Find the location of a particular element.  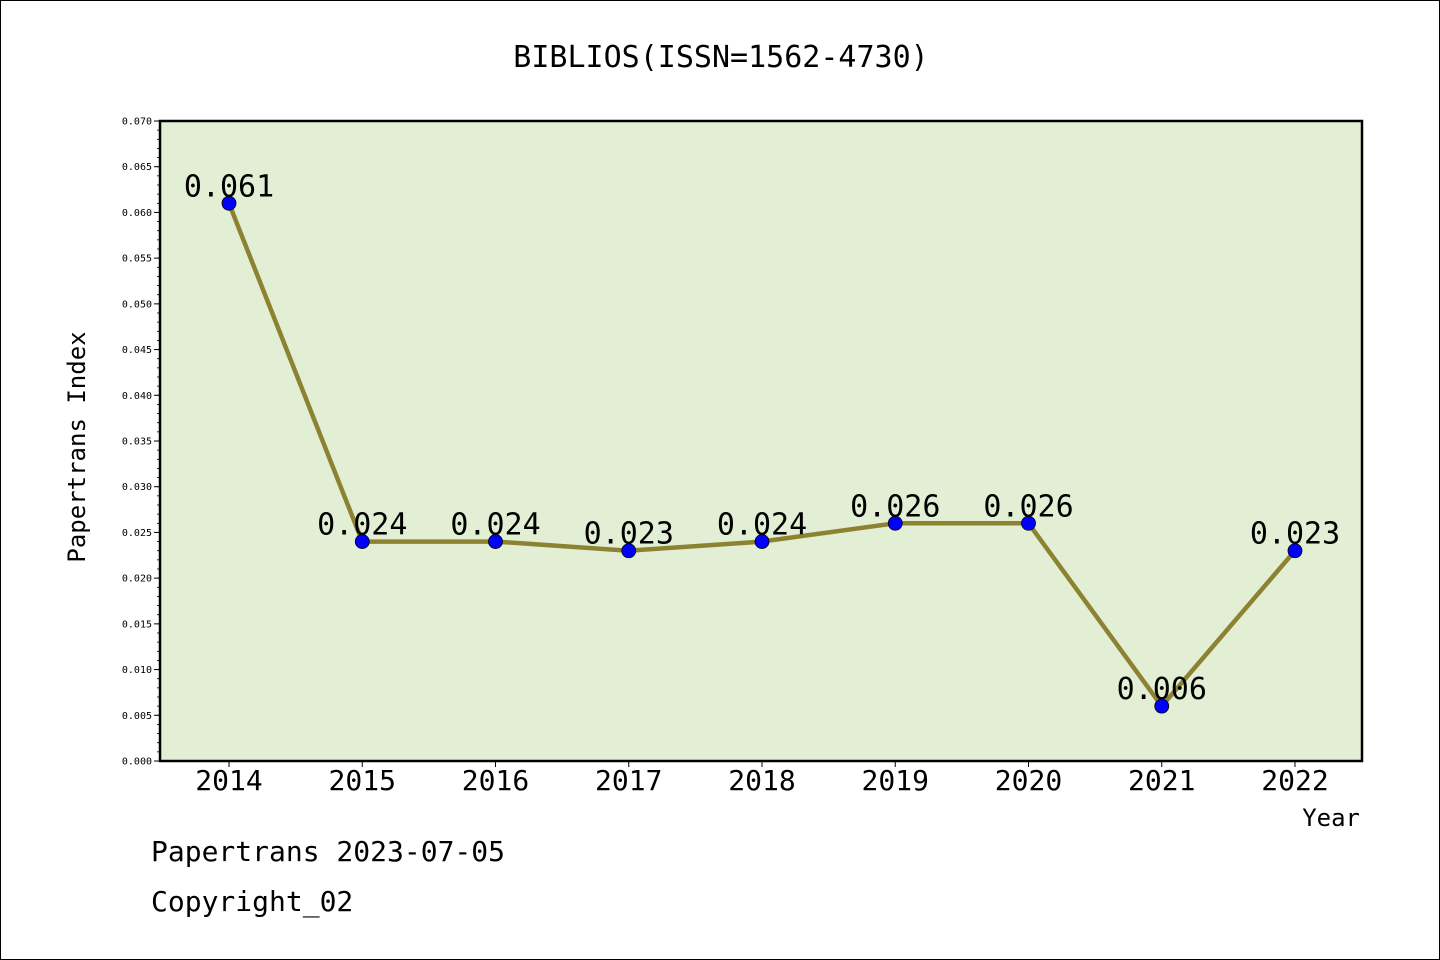

y-axis-label: Papertrans Index is located at coordinates (77, 446).